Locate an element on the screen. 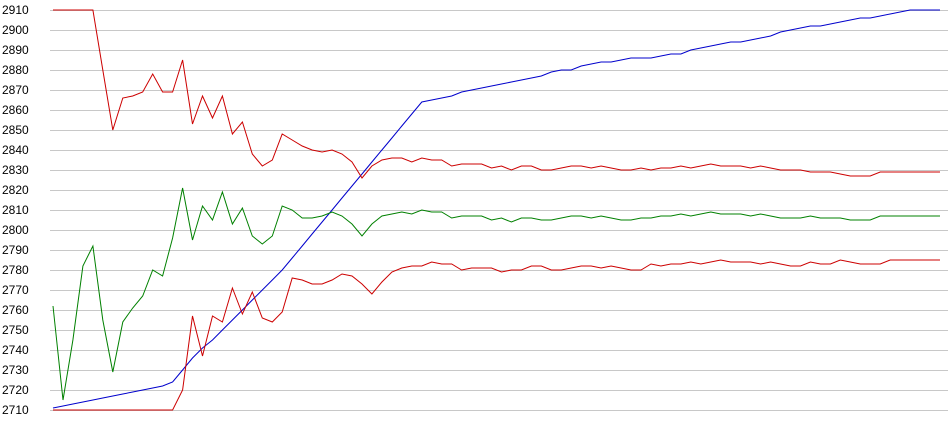 Image resolution: width=950 pixels, height=435 pixels. y-tick-label: 2860 is located at coordinates (15, 110).